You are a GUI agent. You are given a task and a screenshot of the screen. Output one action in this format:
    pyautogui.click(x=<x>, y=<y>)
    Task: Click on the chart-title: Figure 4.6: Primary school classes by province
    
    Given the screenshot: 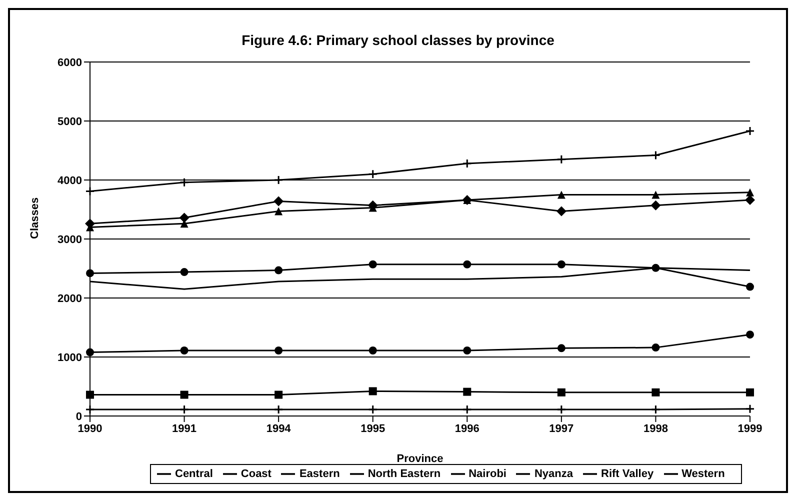 What is the action you would take?
    pyautogui.click(x=398, y=40)
    